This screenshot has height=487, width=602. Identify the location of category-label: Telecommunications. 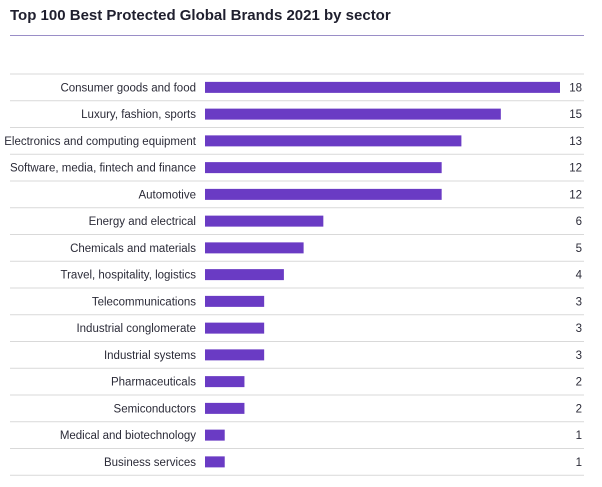
(144, 302).